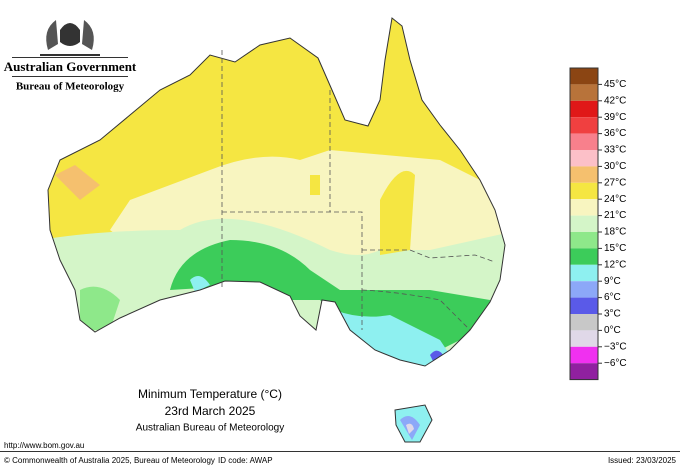  What do you see at coordinates (615, 182) in the screenshot?
I see `legend-label: 27°C` at bounding box center [615, 182].